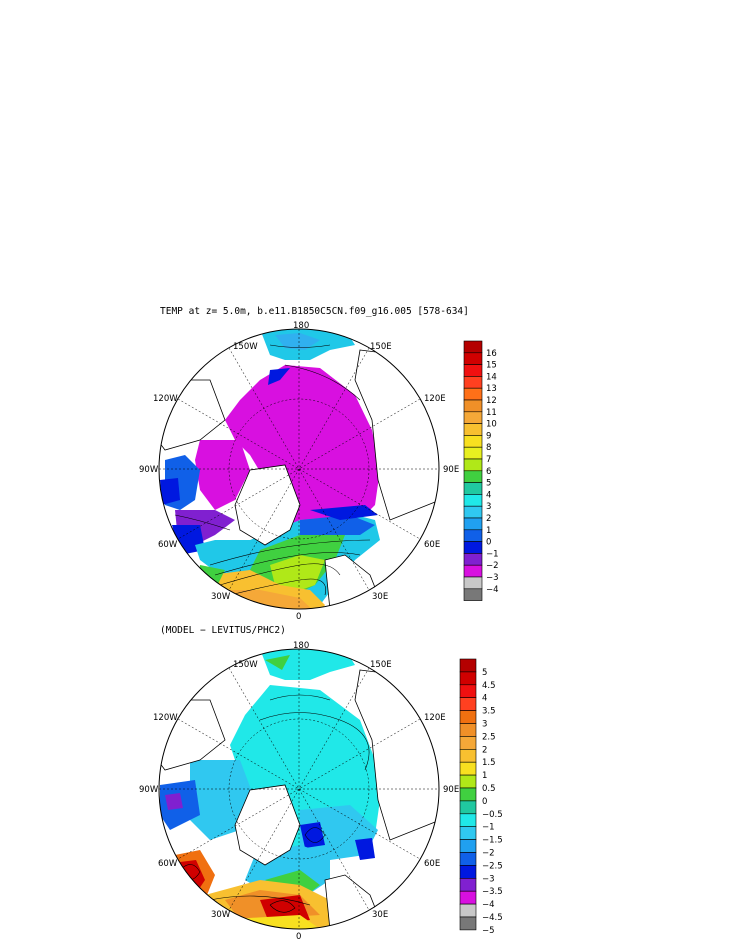 The height and width of the screenshot is (945, 733). I want to click on bottom-colorbar-tick-label: −0.5, so click(492, 815).